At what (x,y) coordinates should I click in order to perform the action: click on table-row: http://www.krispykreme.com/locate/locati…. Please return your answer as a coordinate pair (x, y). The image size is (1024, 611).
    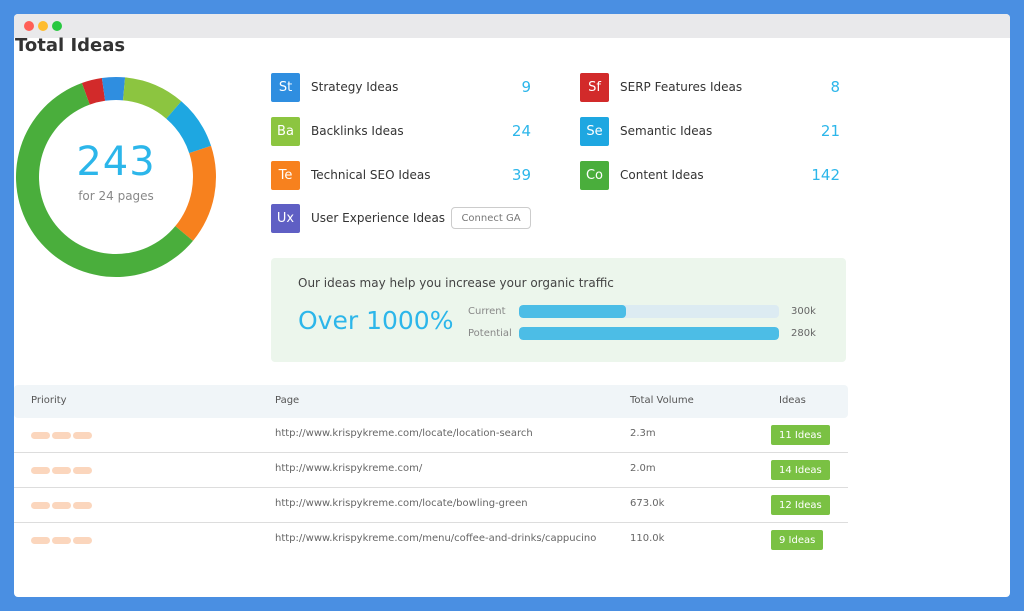
    Looking at the image, I should click on (431, 435).